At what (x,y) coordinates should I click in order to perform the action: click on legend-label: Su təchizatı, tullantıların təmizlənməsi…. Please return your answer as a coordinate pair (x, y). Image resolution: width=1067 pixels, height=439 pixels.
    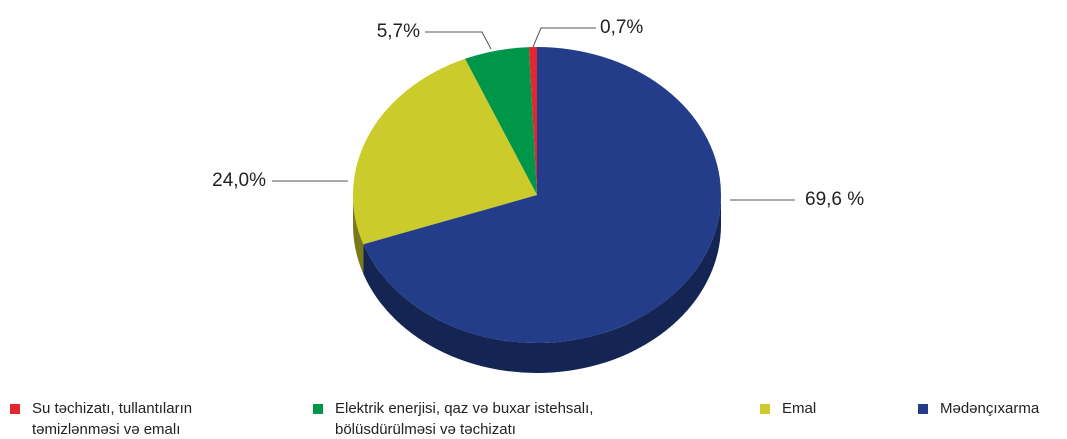
    Looking at the image, I should click on (112, 419).